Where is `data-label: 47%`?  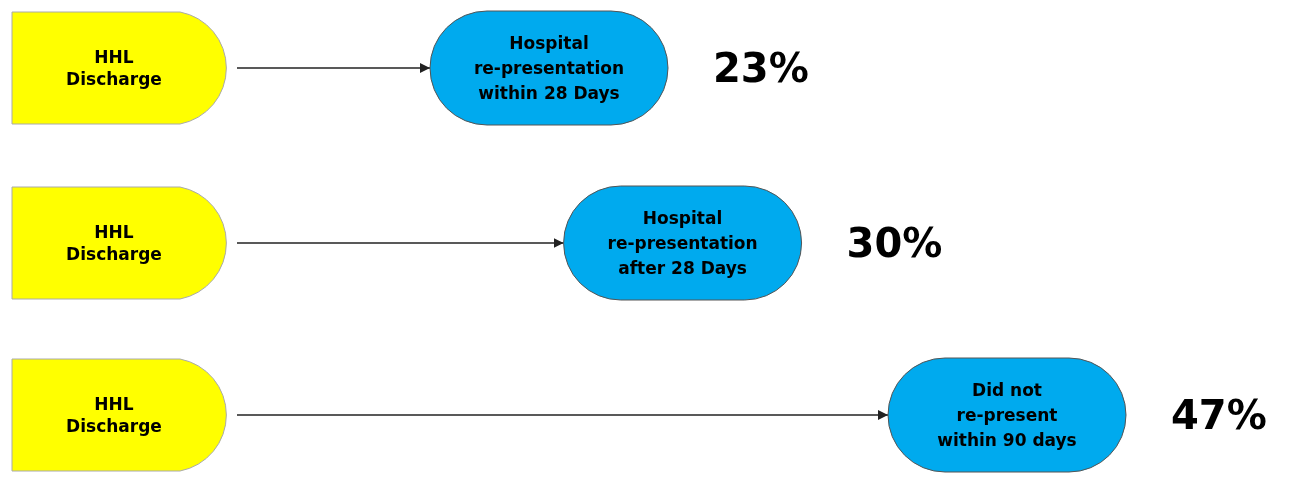 data-label: 47% is located at coordinates (1219, 415).